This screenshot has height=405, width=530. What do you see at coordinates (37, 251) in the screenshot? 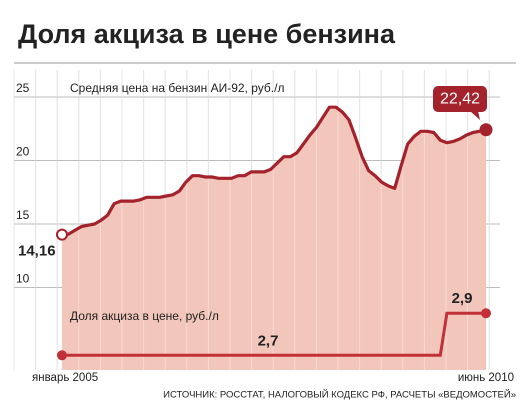
I see `value-label: 14,16` at bounding box center [37, 251].